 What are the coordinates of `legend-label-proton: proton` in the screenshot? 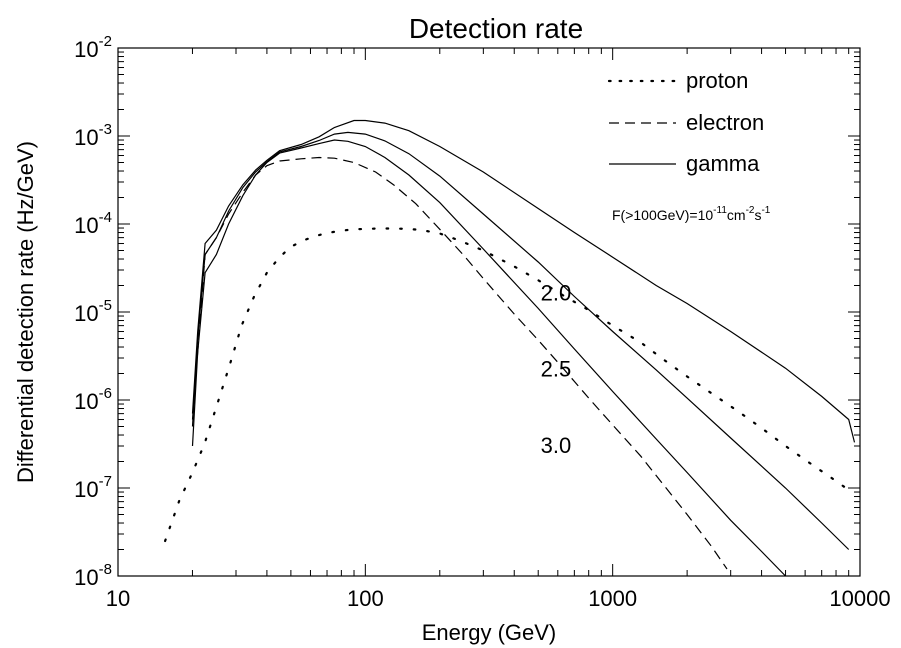 It's located at (717, 80).